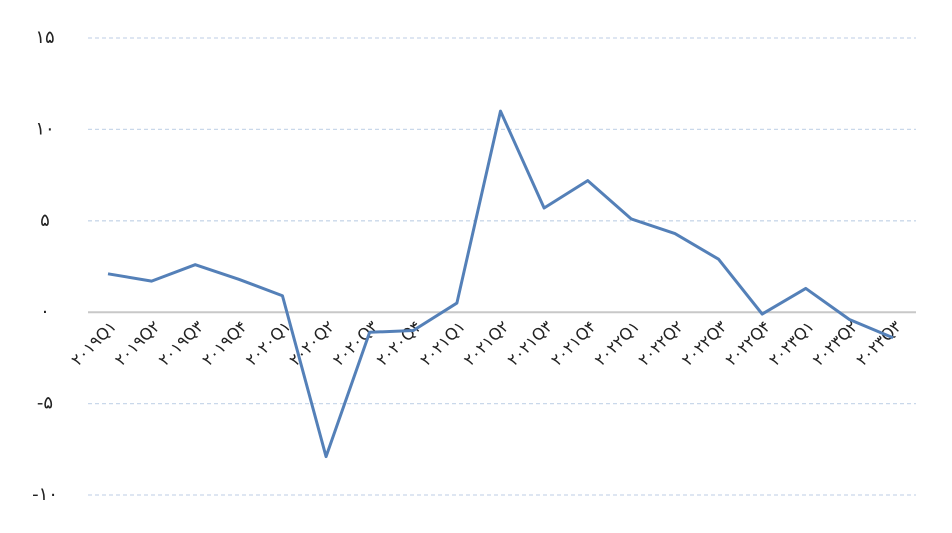 This screenshot has height=533, width=952. I want to click on x-tick-label: ۲۰۱۹Q۲, so click(137, 343).